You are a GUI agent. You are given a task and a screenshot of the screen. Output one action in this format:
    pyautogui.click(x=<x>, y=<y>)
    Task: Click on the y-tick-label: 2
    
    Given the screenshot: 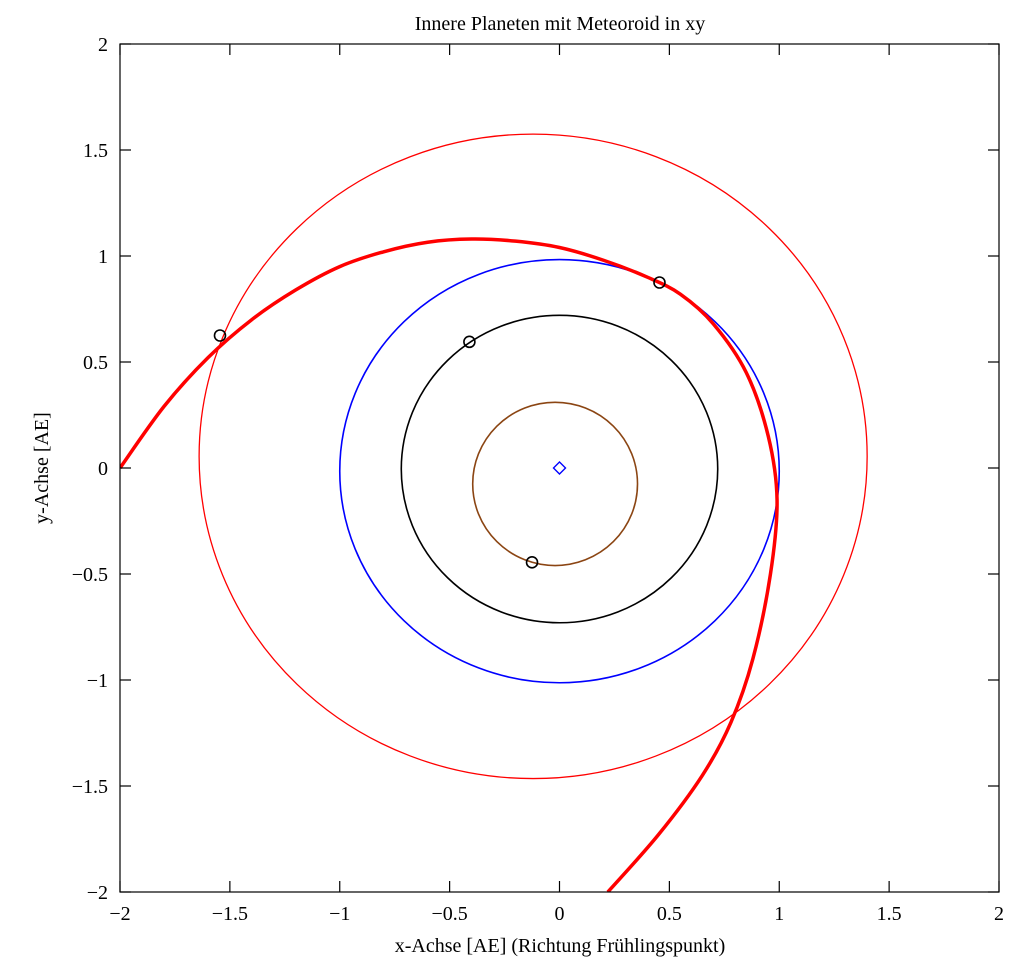 What is the action you would take?
    pyautogui.click(x=103, y=45)
    